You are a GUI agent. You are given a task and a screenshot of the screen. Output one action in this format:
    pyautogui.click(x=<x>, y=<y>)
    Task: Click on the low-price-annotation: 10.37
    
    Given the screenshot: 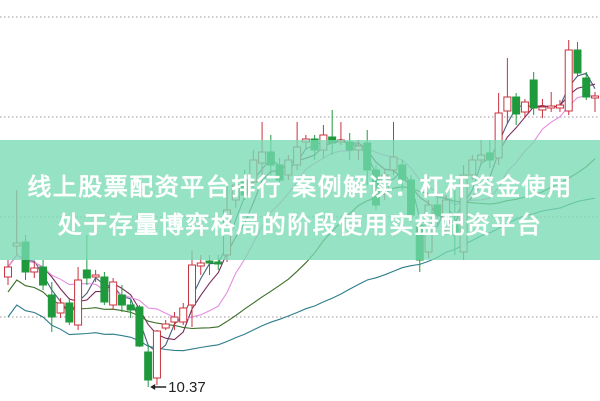 What is the action you would take?
    pyautogui.click(x=178, y=387)
    